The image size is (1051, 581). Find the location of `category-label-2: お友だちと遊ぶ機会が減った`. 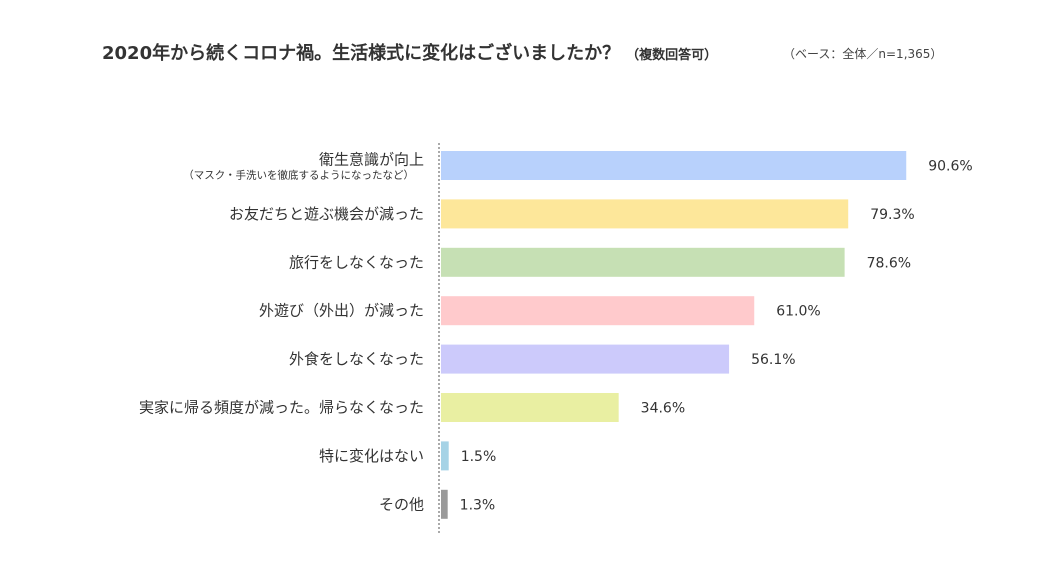

category-label-2: お友だちと遊ぶ機会が減った is located at coordinates (326, 214).